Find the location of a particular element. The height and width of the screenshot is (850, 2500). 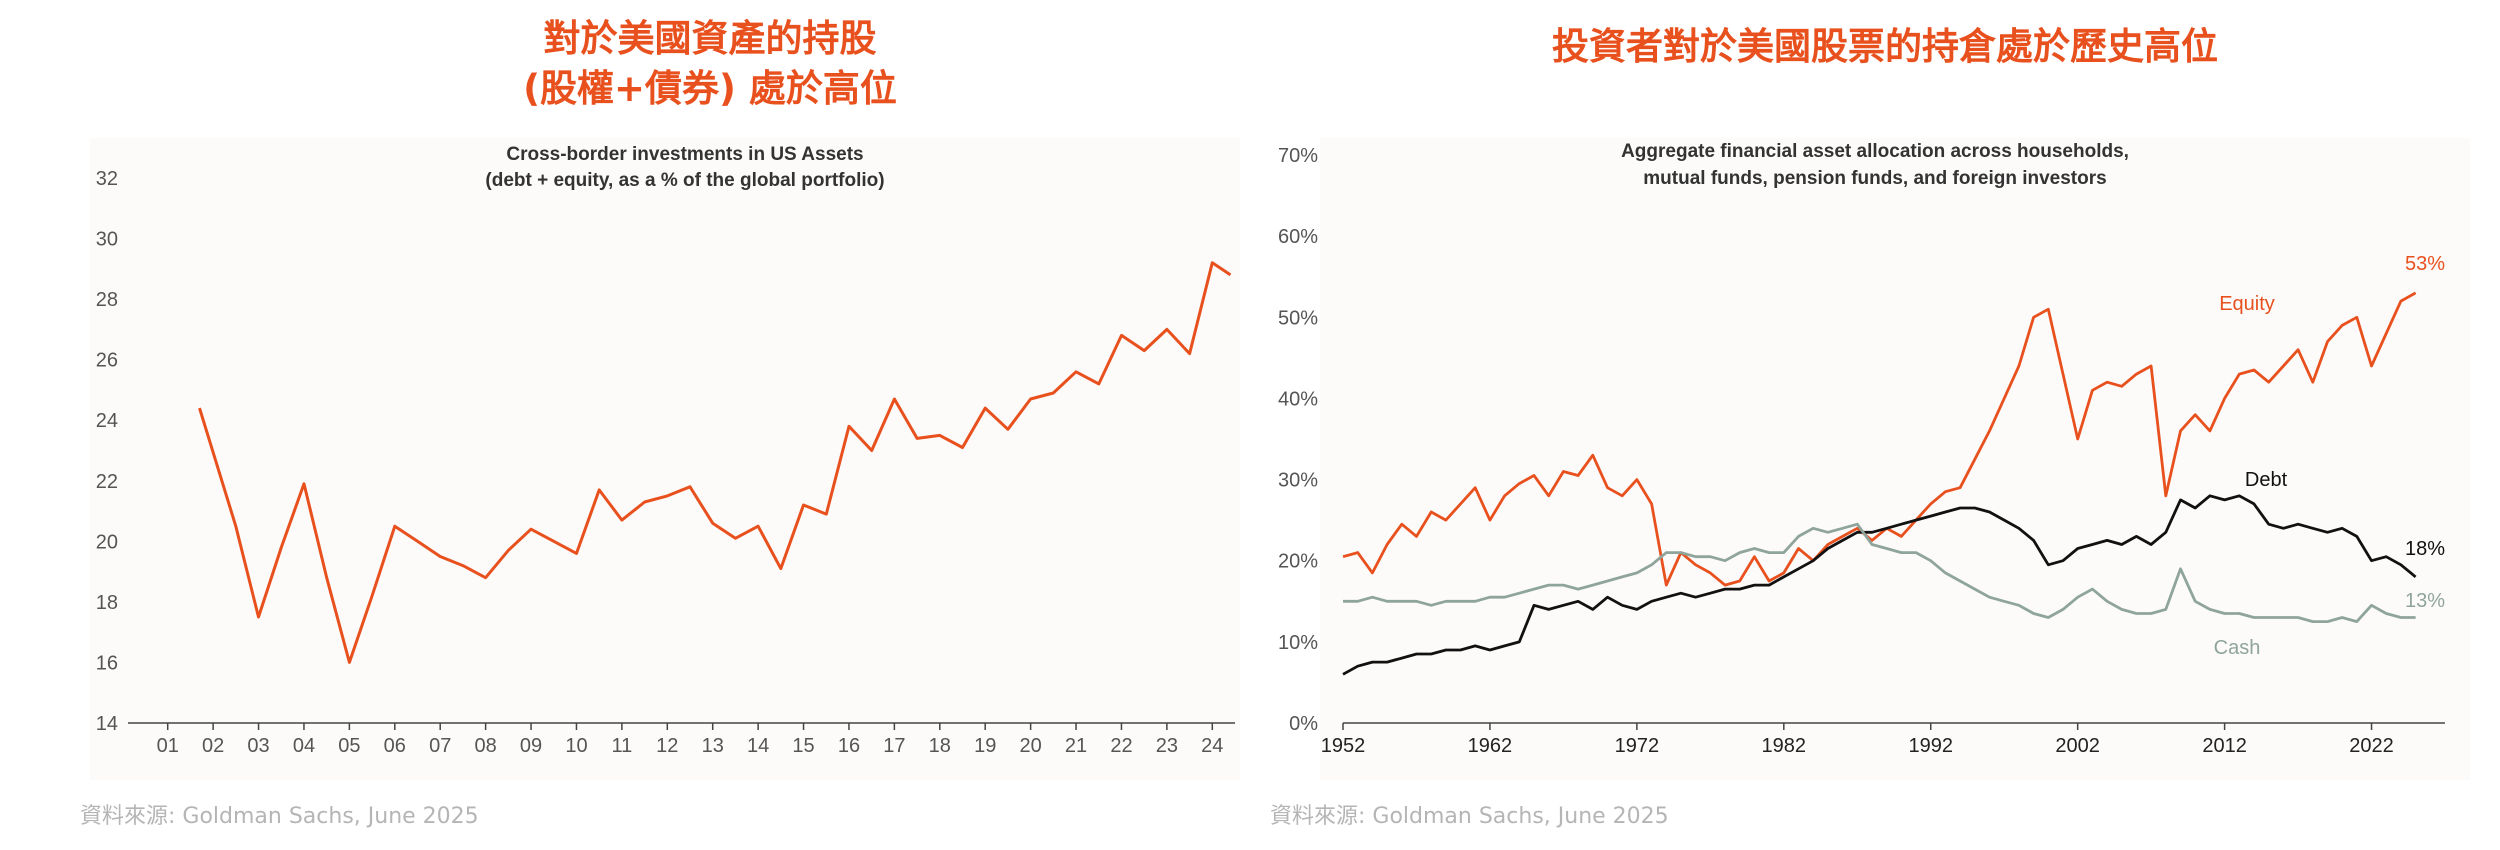

end-label-cash: 13% is located at coordinates (2425, 601).